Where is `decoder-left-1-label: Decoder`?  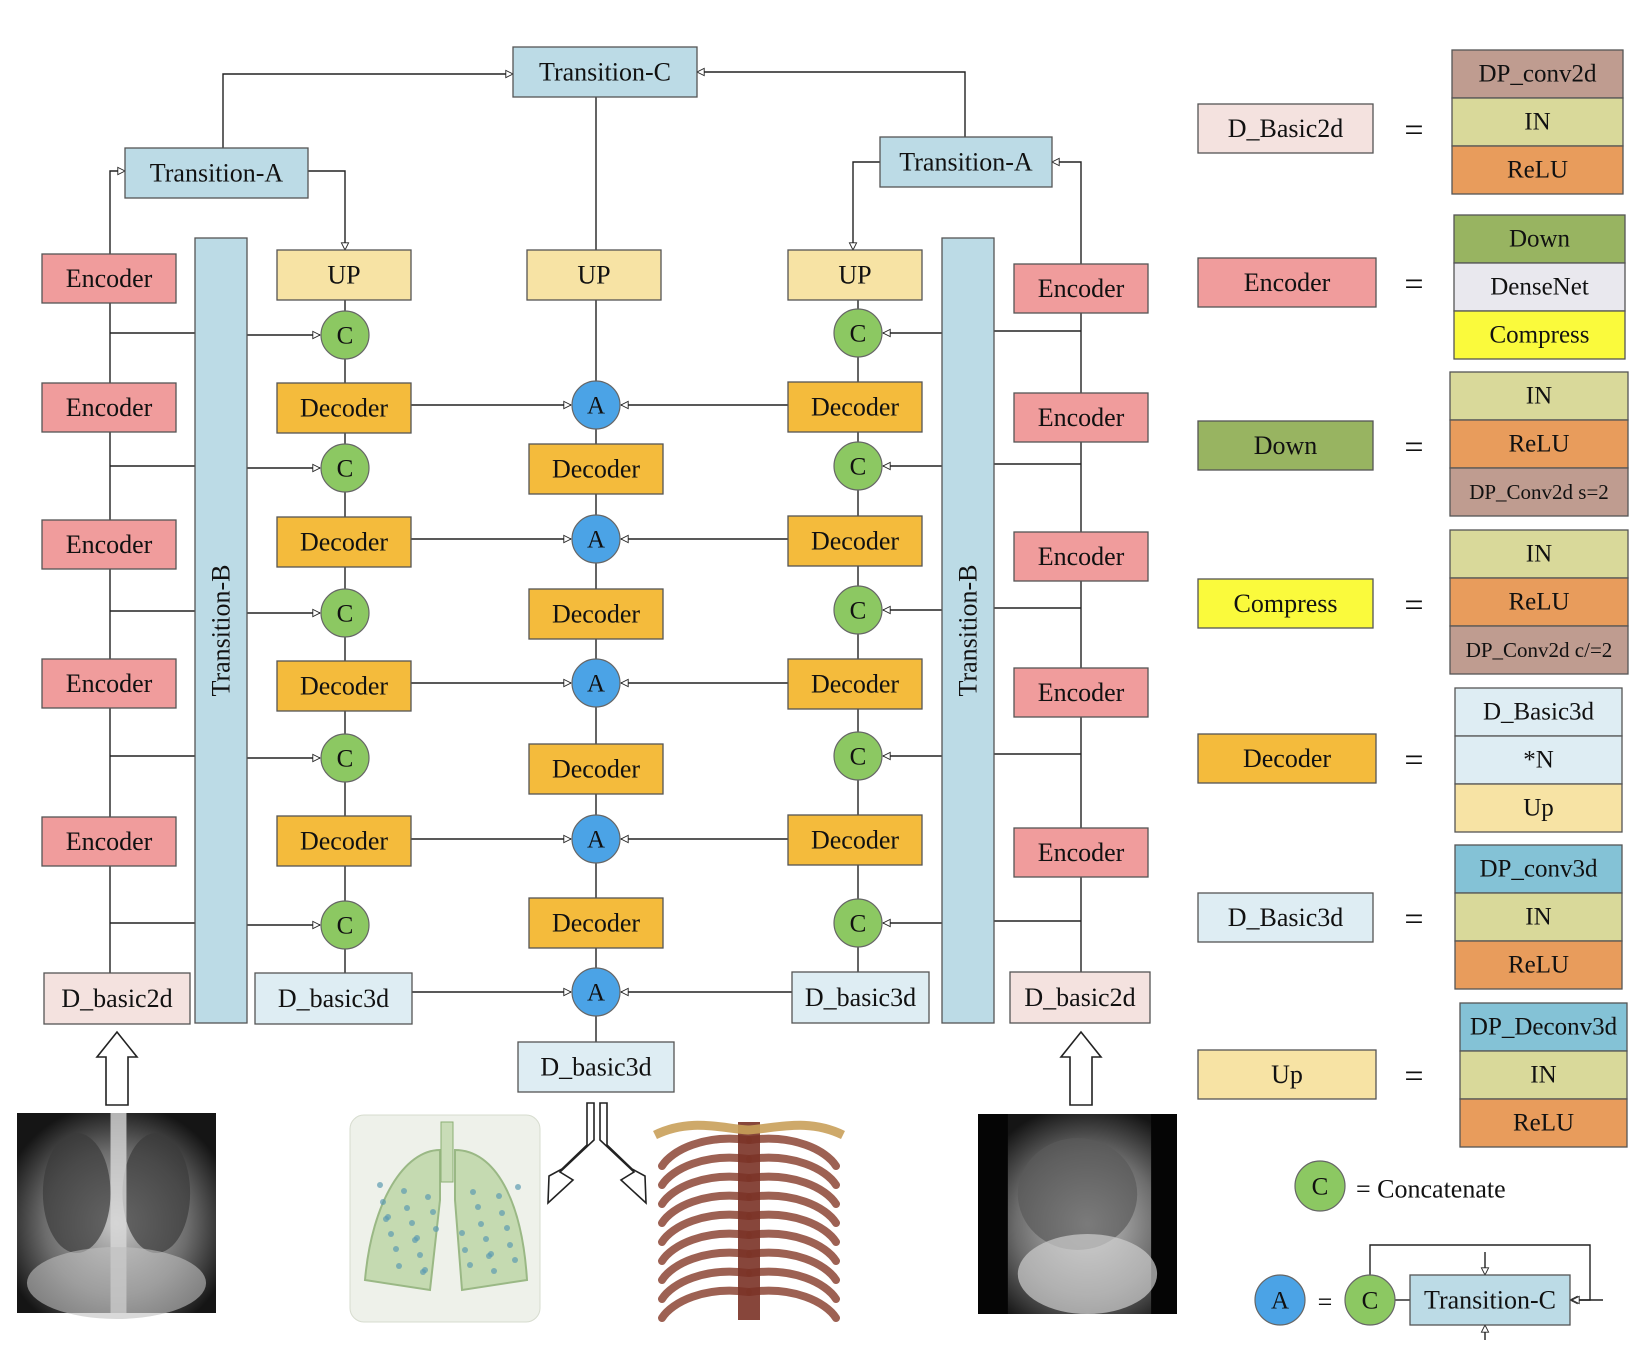 decoder-left-1-label: Decoder is located at coordinates (344, 408).